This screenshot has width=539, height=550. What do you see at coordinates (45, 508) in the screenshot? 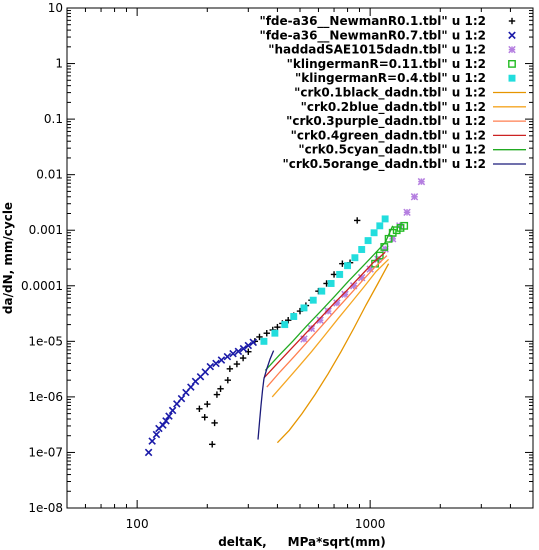
I see `y-tick-label: 1e-08` at bounding box center [45, 508].